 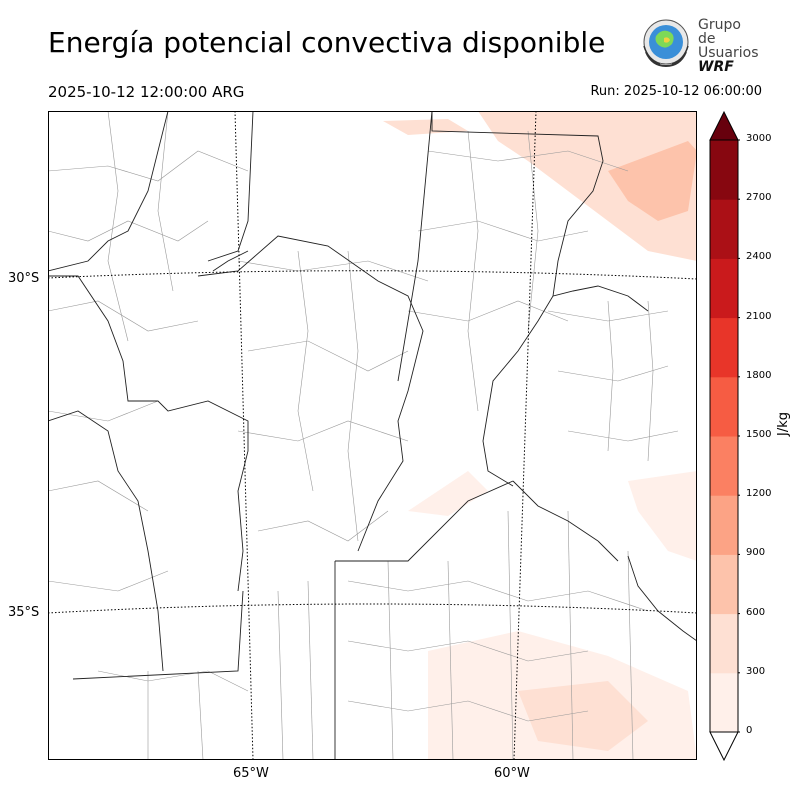 What do you see at coordinates (251, 773) in the screenshot?
I see `lon-label-65w: 65°W` at bounding box center [251, 773].